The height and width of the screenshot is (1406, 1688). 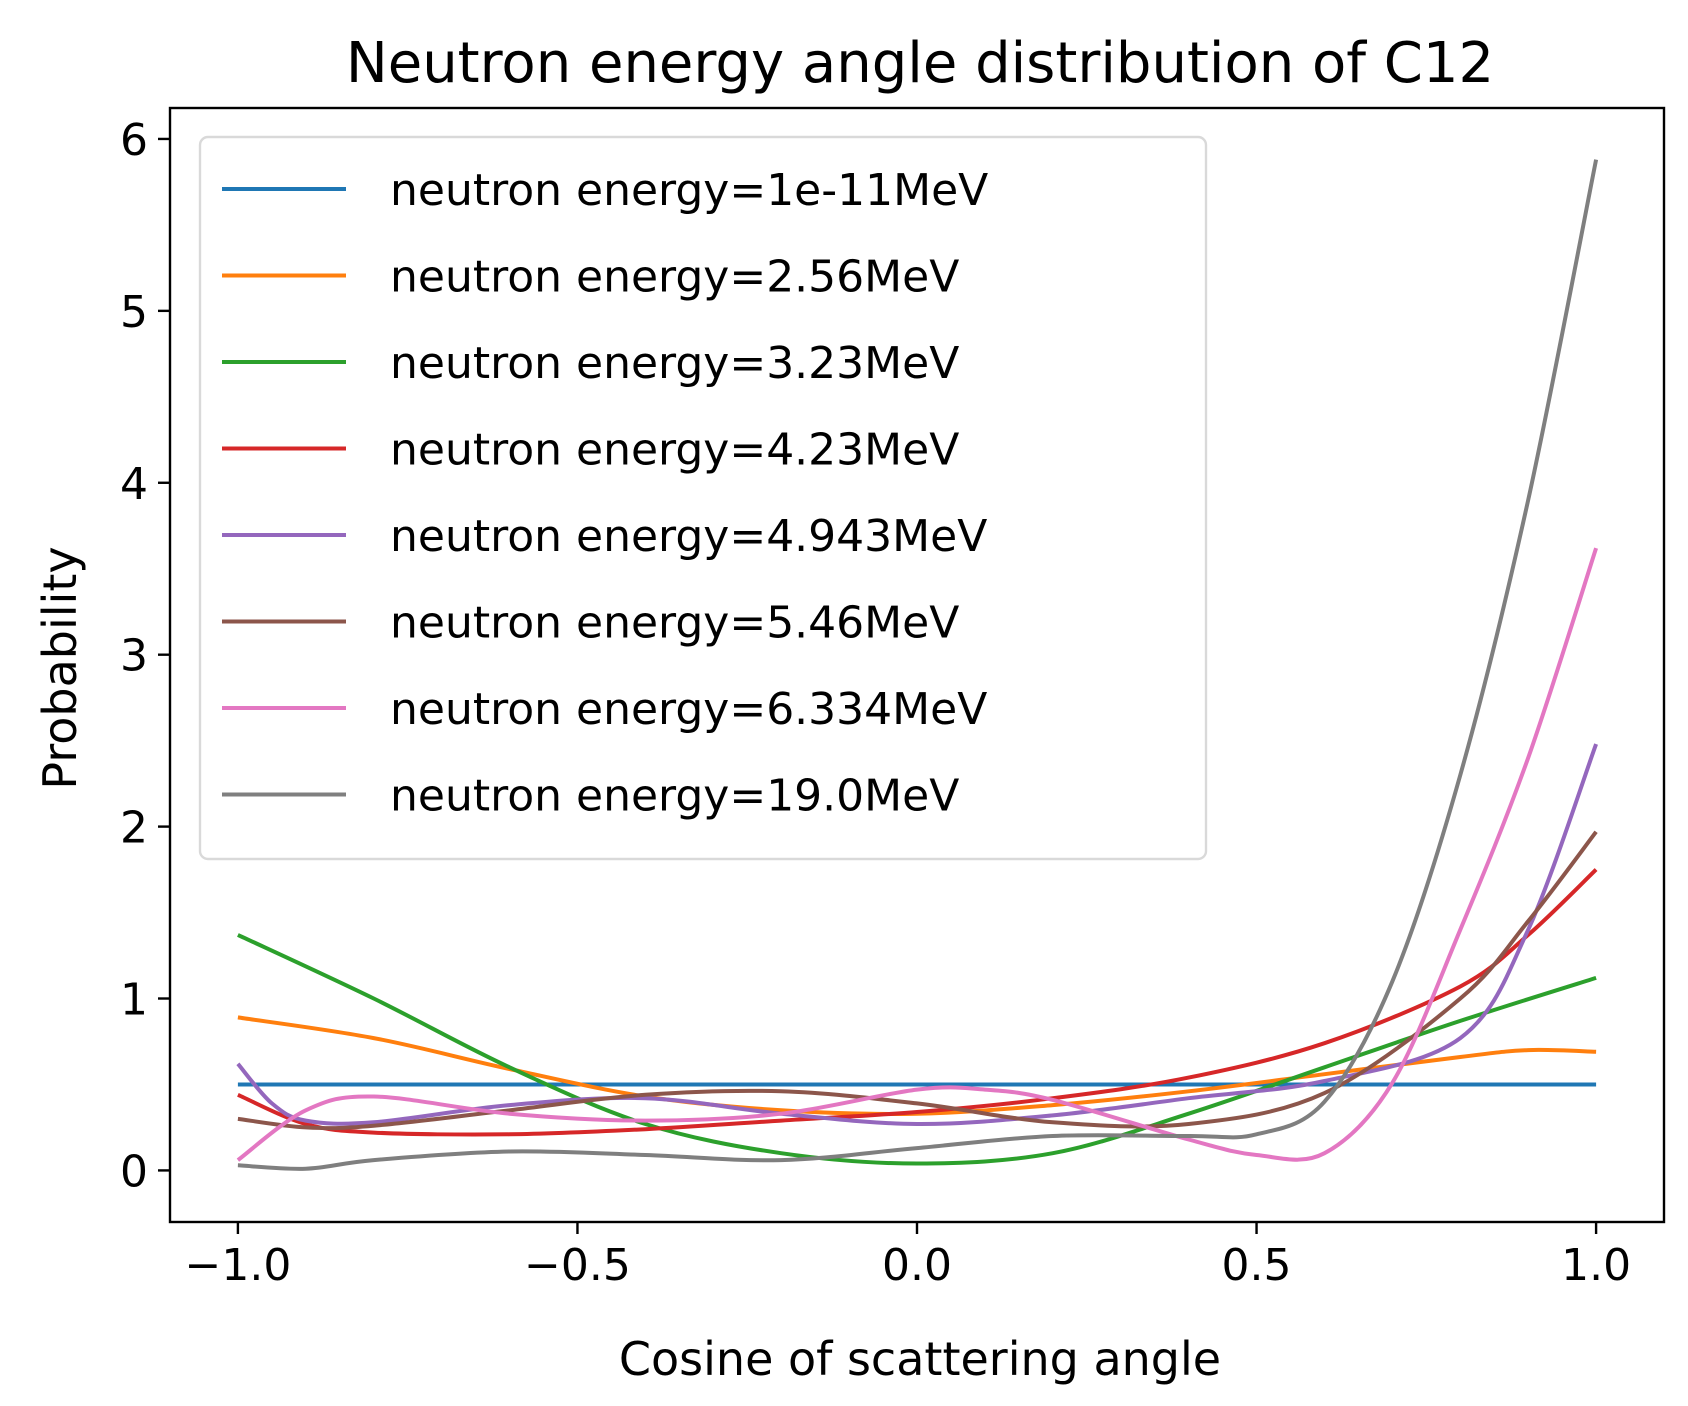 I want to click on legend-label: neutron energy=1e-11MeV, so click(x=689, y=190).